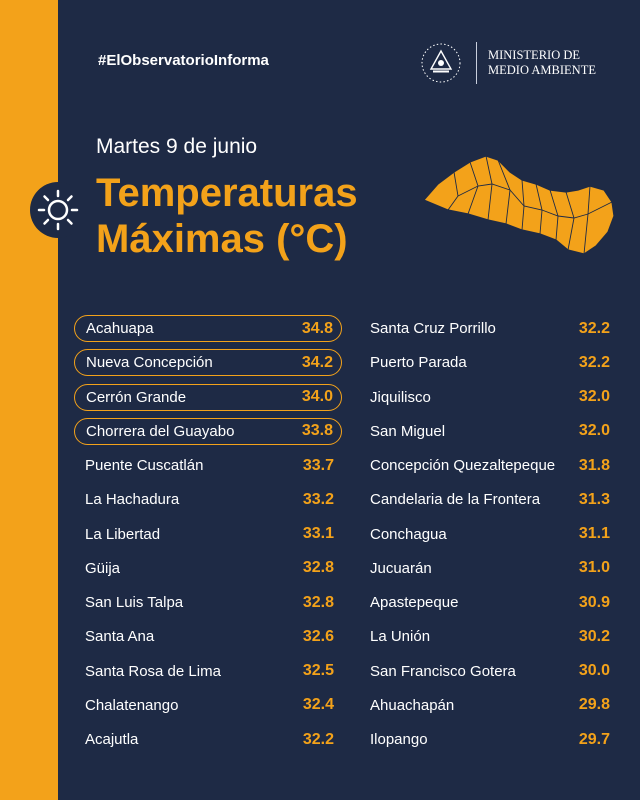 This screenshot has width=640, height=800. Describe the element at coordinates (486, 362) in the screenshot. I see `station-row: Puerto Parada 32.2` at that location.